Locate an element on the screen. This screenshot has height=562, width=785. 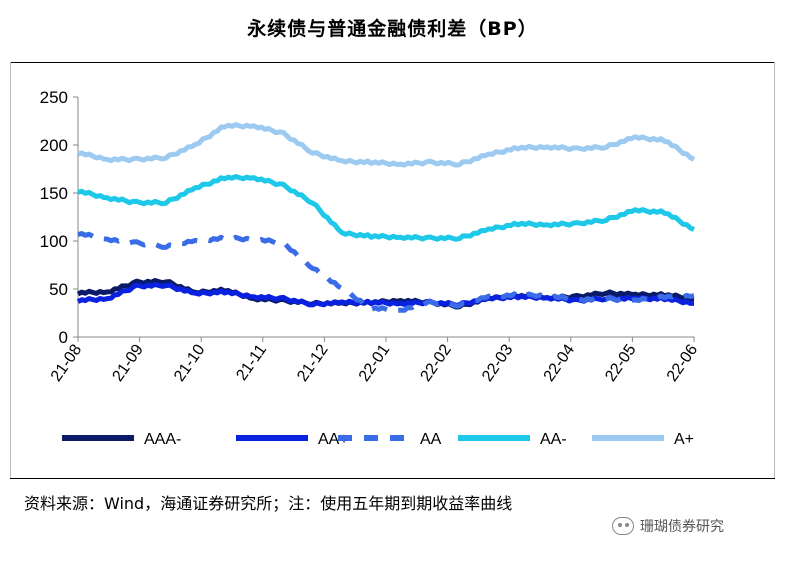
series-line-aa is located at coordinates (386, 272).